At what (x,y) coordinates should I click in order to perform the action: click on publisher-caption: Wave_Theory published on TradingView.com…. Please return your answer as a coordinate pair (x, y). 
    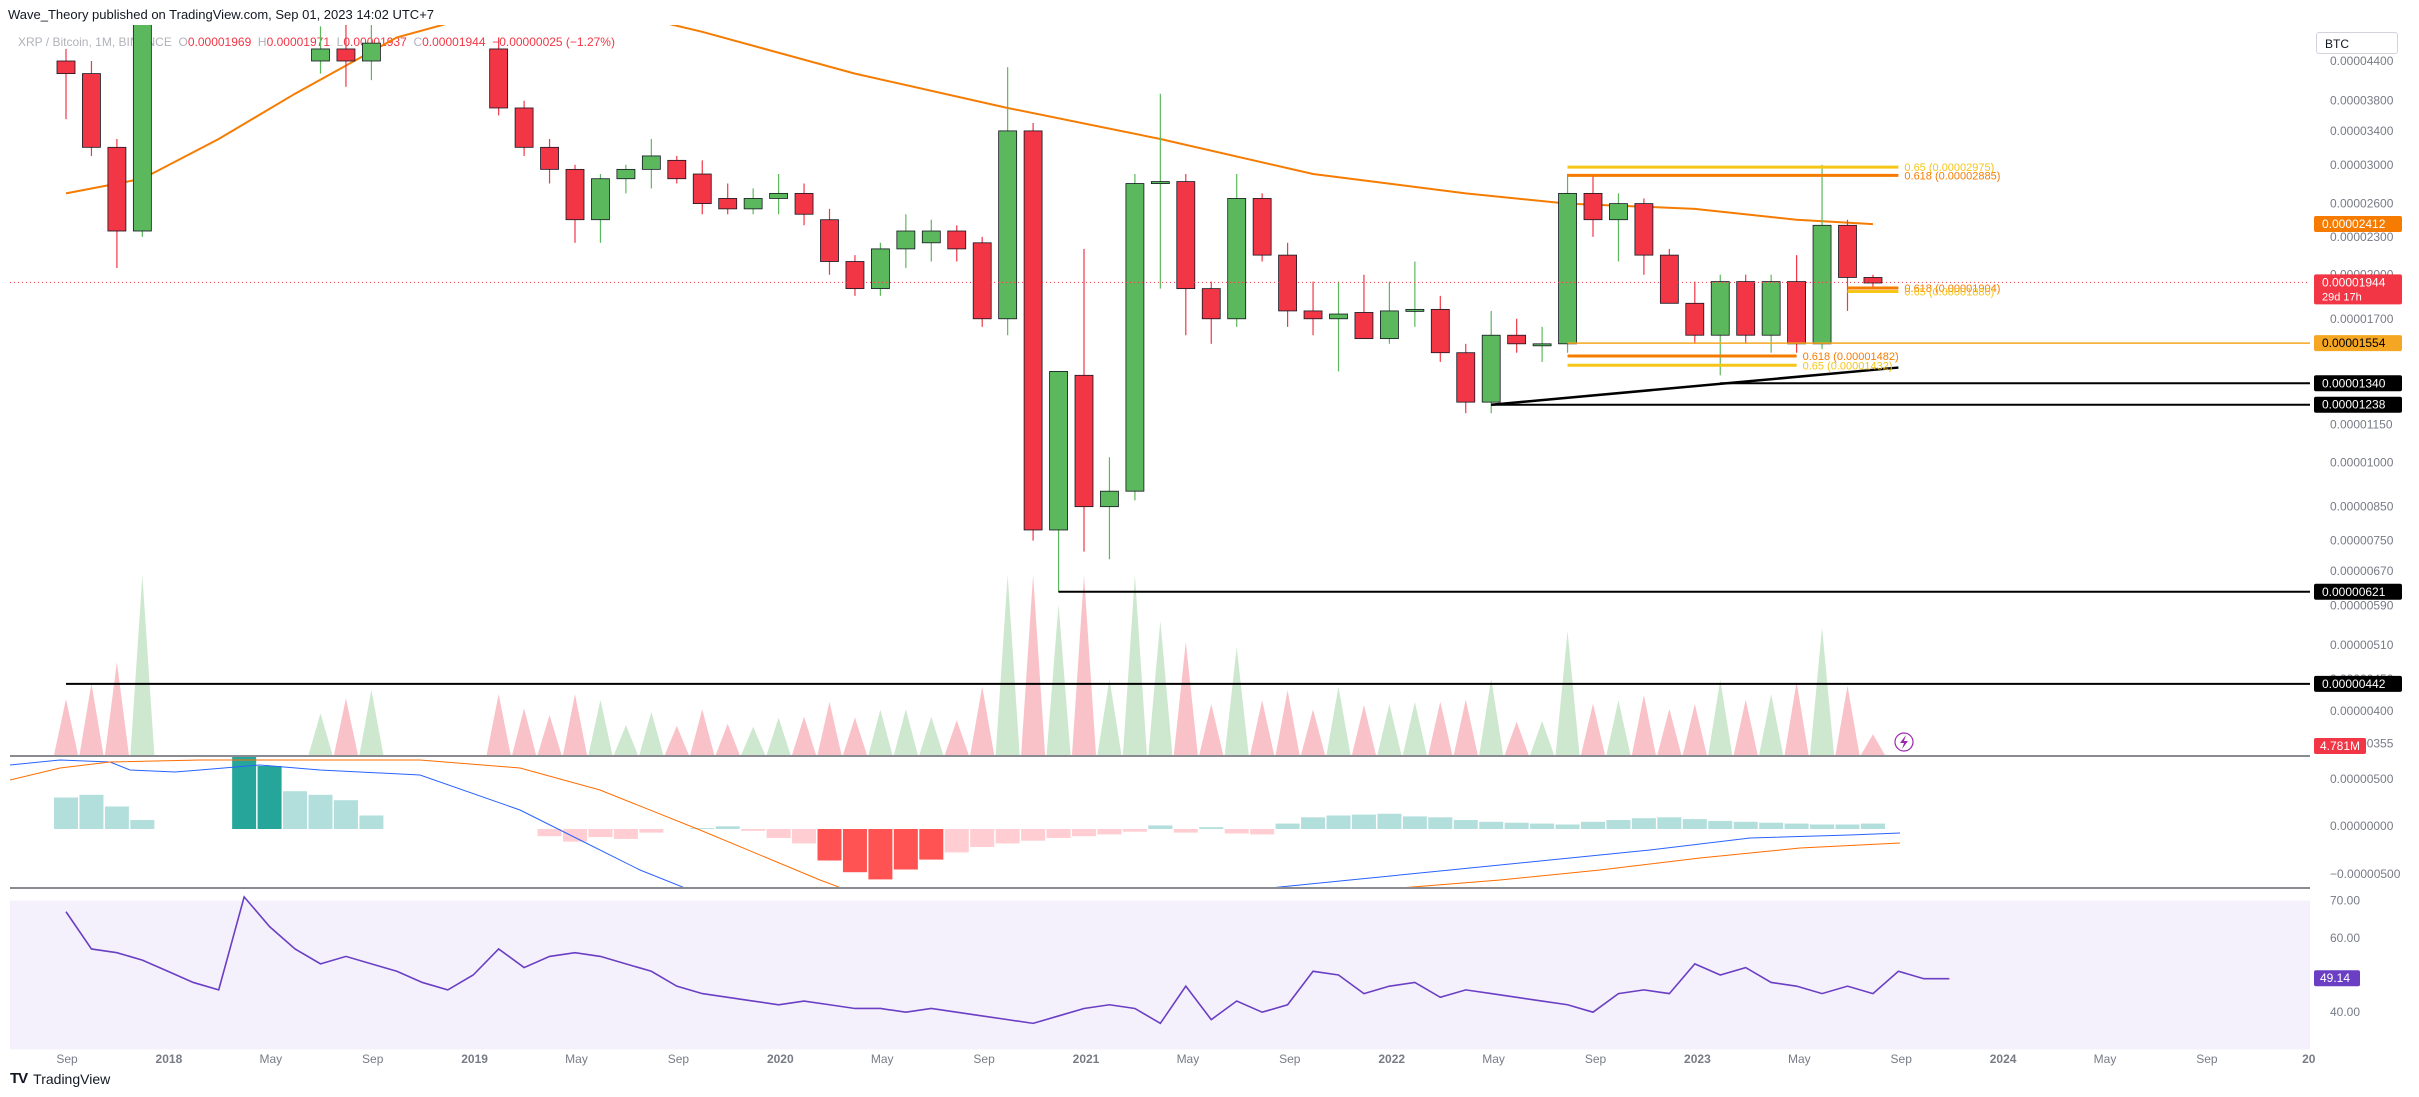
    Looking at the image, I should click on (221, 14).